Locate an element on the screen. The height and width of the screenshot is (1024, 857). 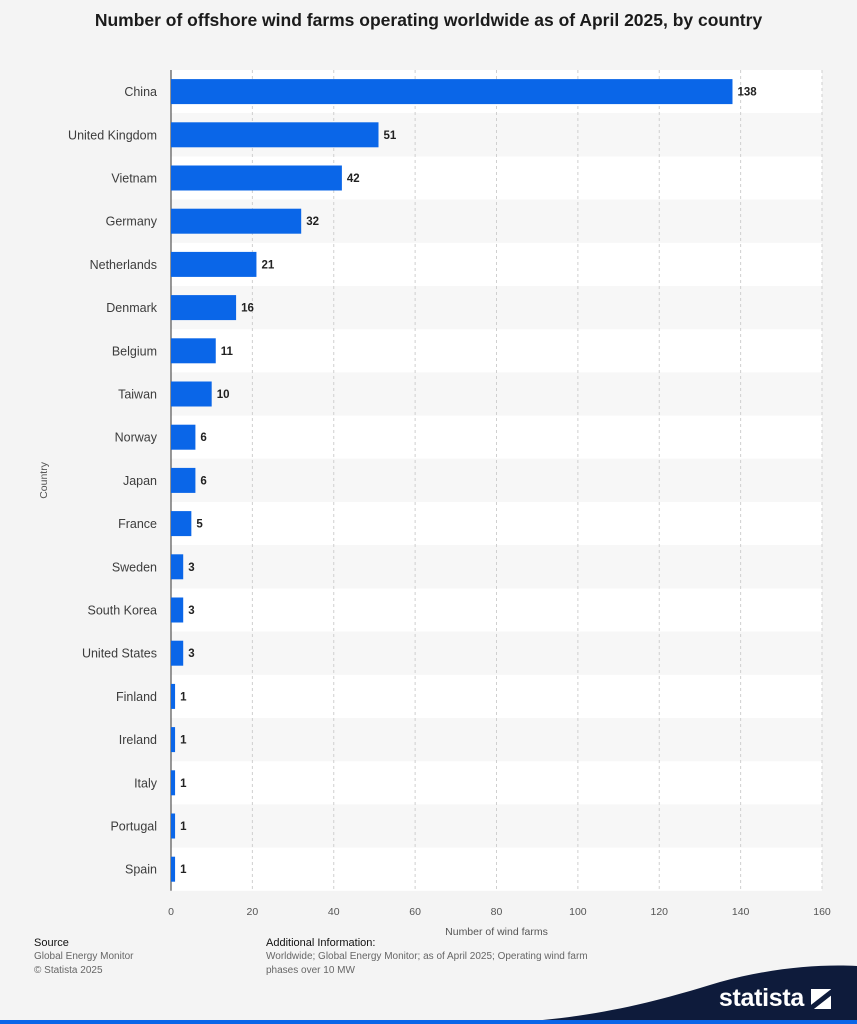
y-axis-title: Country is located at coordinates (44, 480).